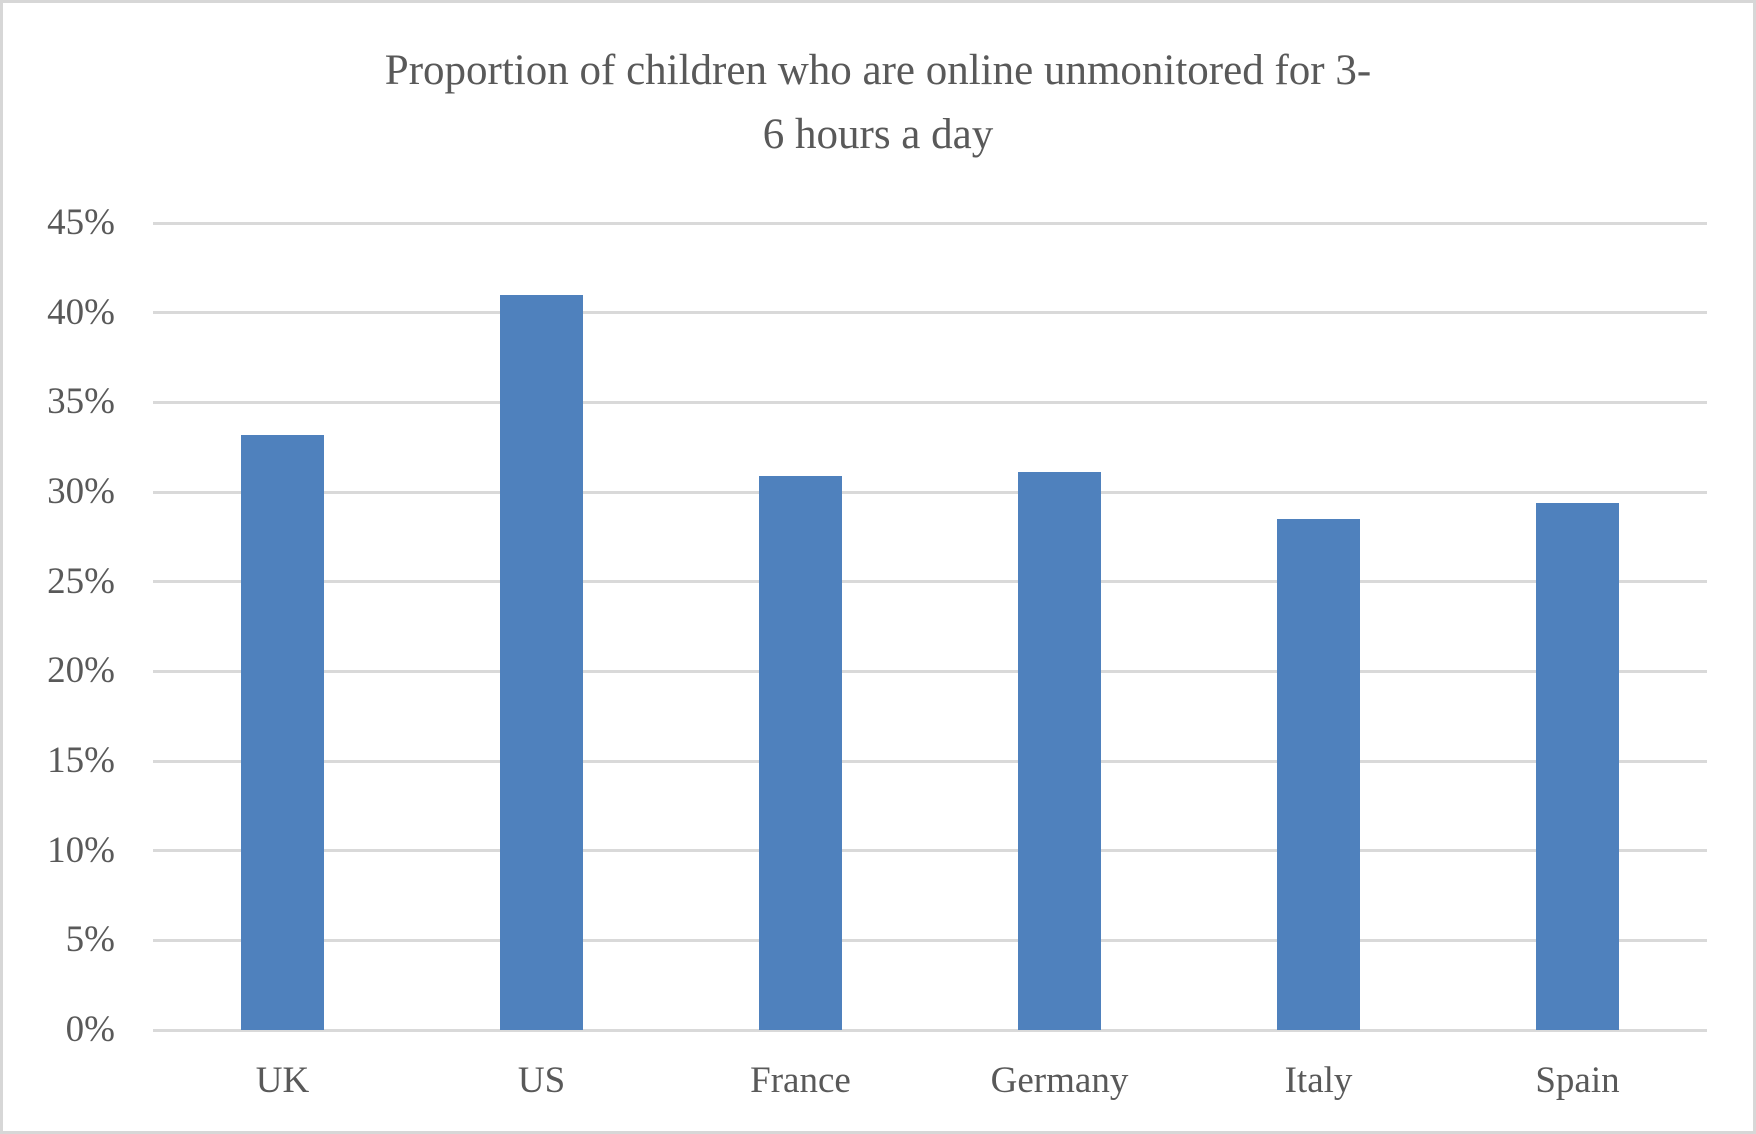 This screenshot has width=1756, height=1134. Describe the element at coordinates (81, 402) in the screenshot. I see `y-axis-tick-label: 35%` at that location.